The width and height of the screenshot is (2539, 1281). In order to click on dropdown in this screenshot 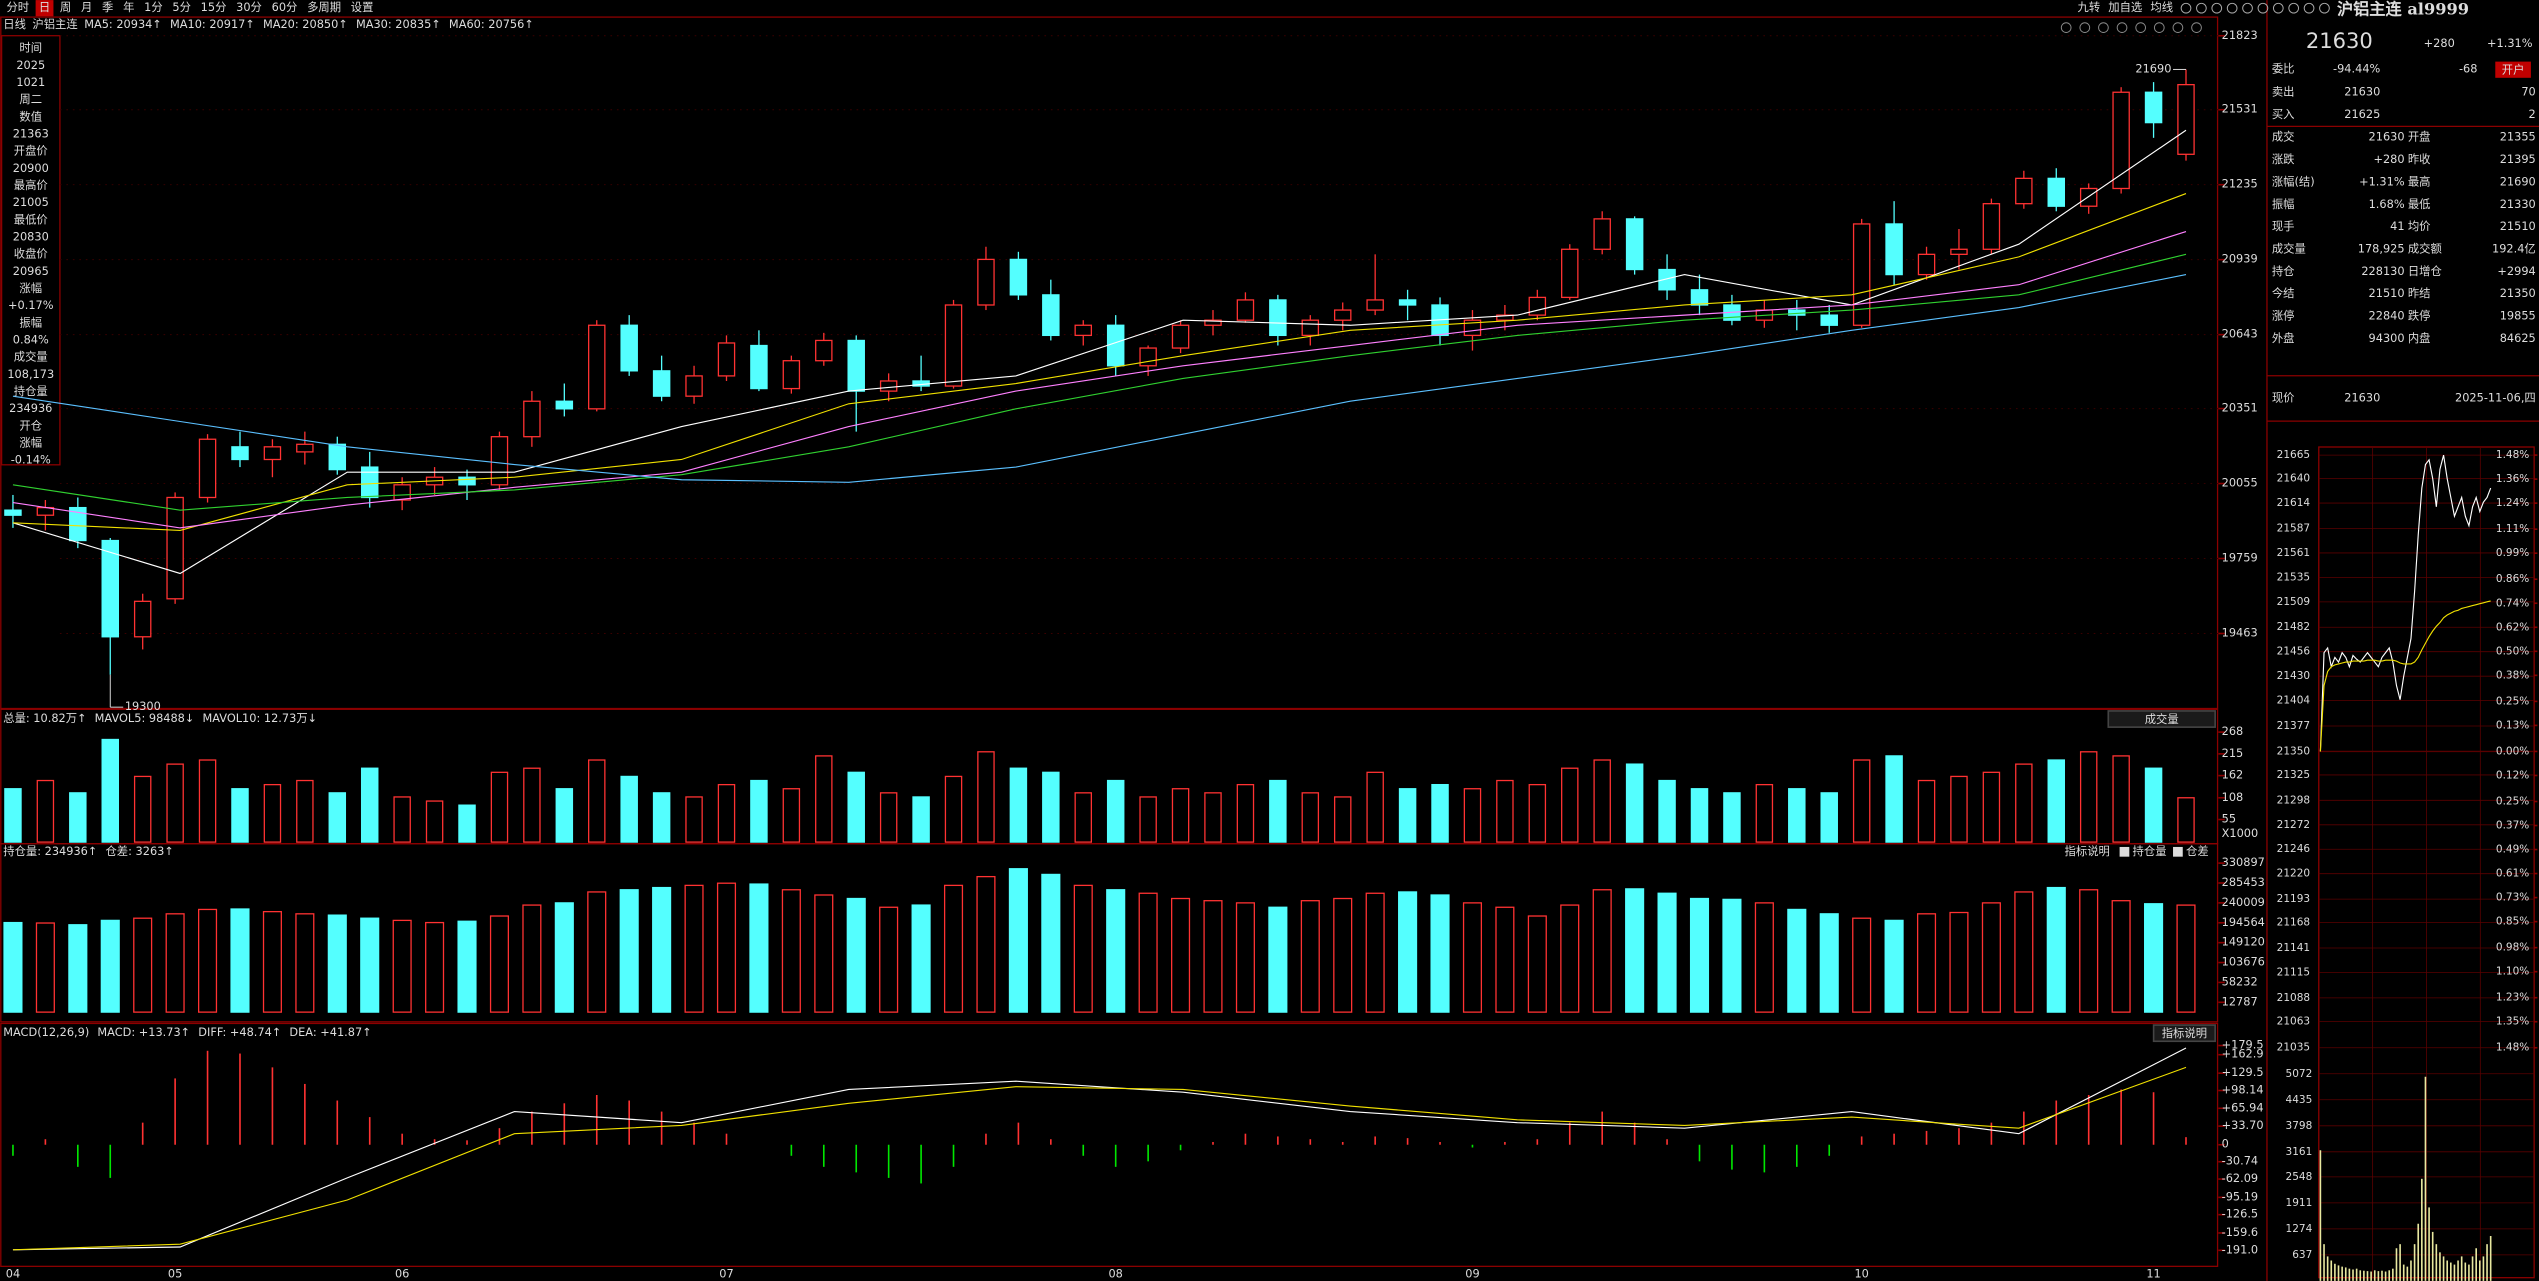, I will do `click(2161, 719)`.